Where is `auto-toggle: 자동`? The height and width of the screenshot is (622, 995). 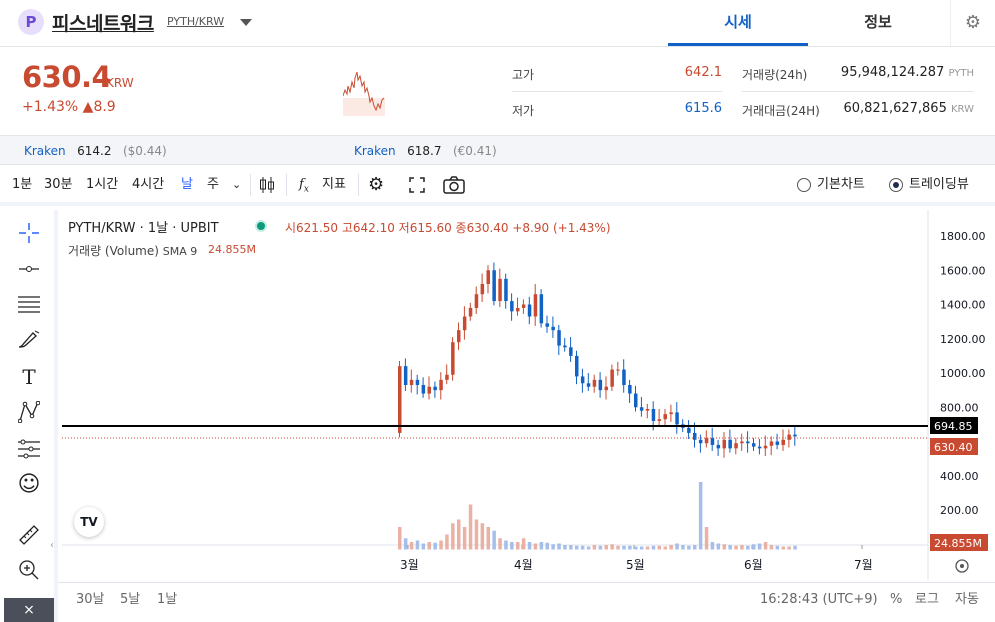
auto-toggle: 자동 is located at coordinates (967, 599).